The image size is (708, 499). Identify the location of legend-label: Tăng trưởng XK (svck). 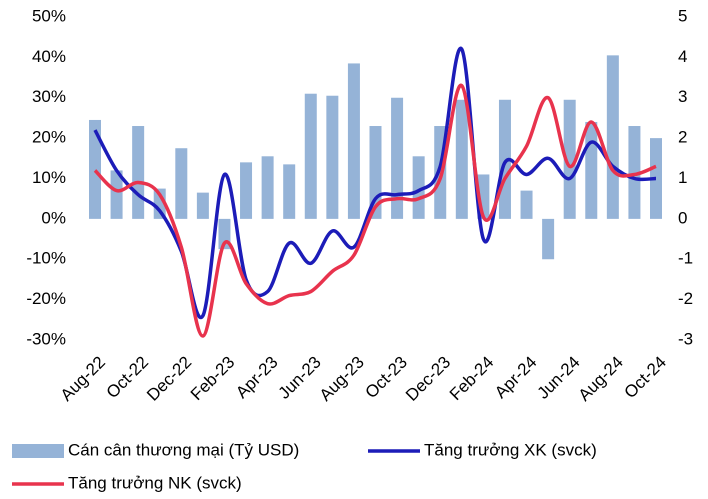
(510, 449).